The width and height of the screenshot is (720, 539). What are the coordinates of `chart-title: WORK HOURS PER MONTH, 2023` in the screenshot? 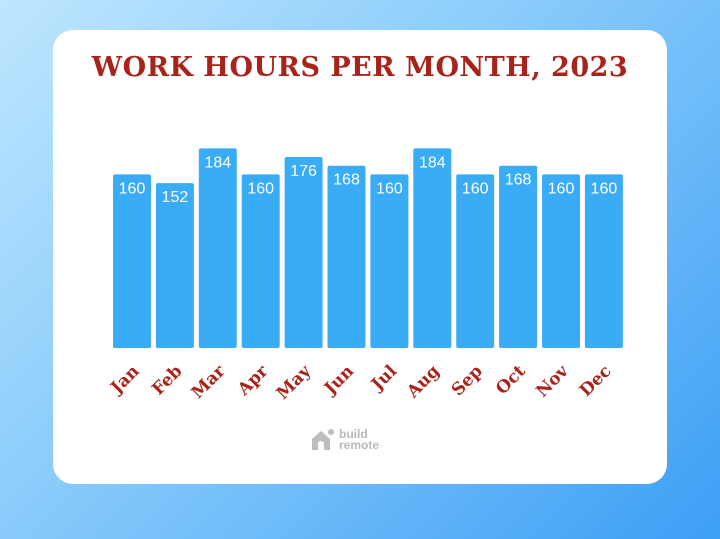 It's located at (360, 67).